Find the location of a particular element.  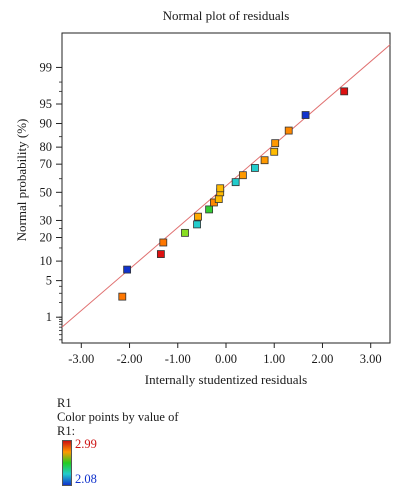

x-axis-label: Internally studentized residuals is located at coordinates (226, 379).